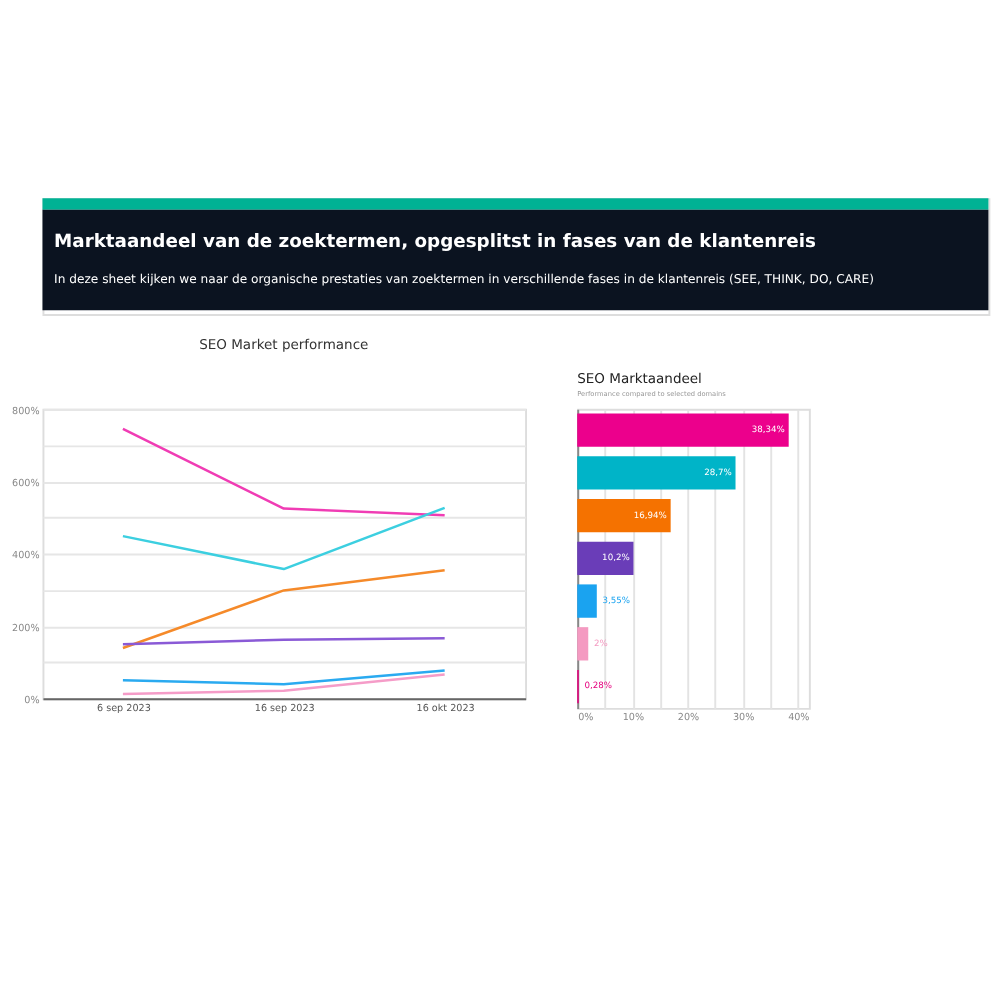  I want to click on text: Marktaandeel van de zoektermen, opgesplitst in fases van de klantenreis, so click(436, 241).